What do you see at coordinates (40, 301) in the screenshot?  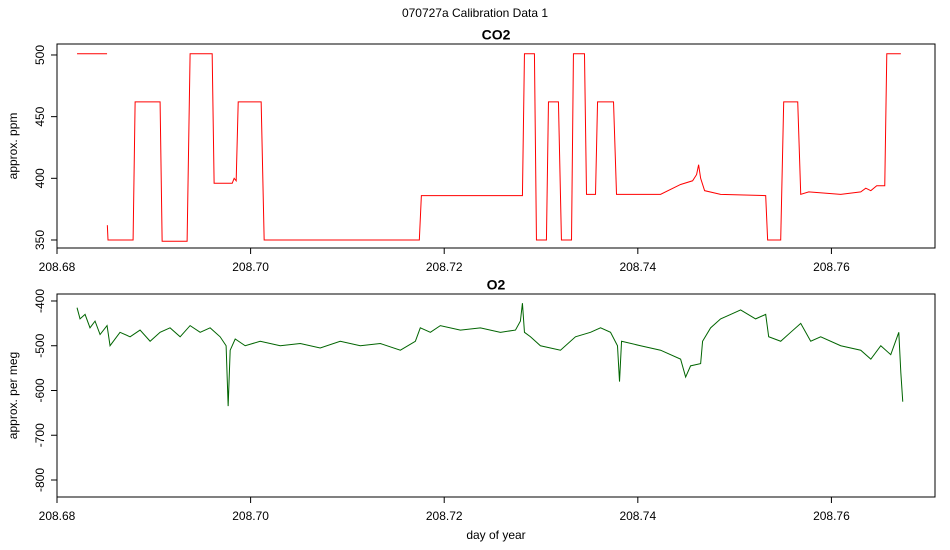 I see `y-tick-label: -400` at bounding box center [40, 301].